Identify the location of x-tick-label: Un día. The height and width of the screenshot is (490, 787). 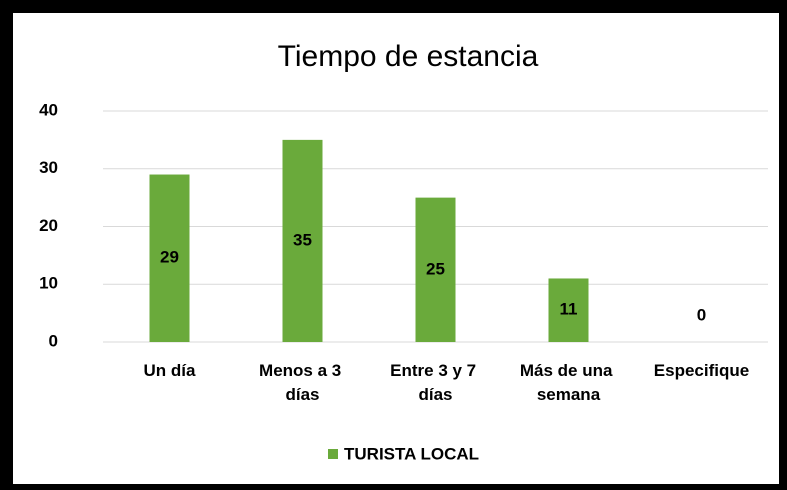
(170, 370).